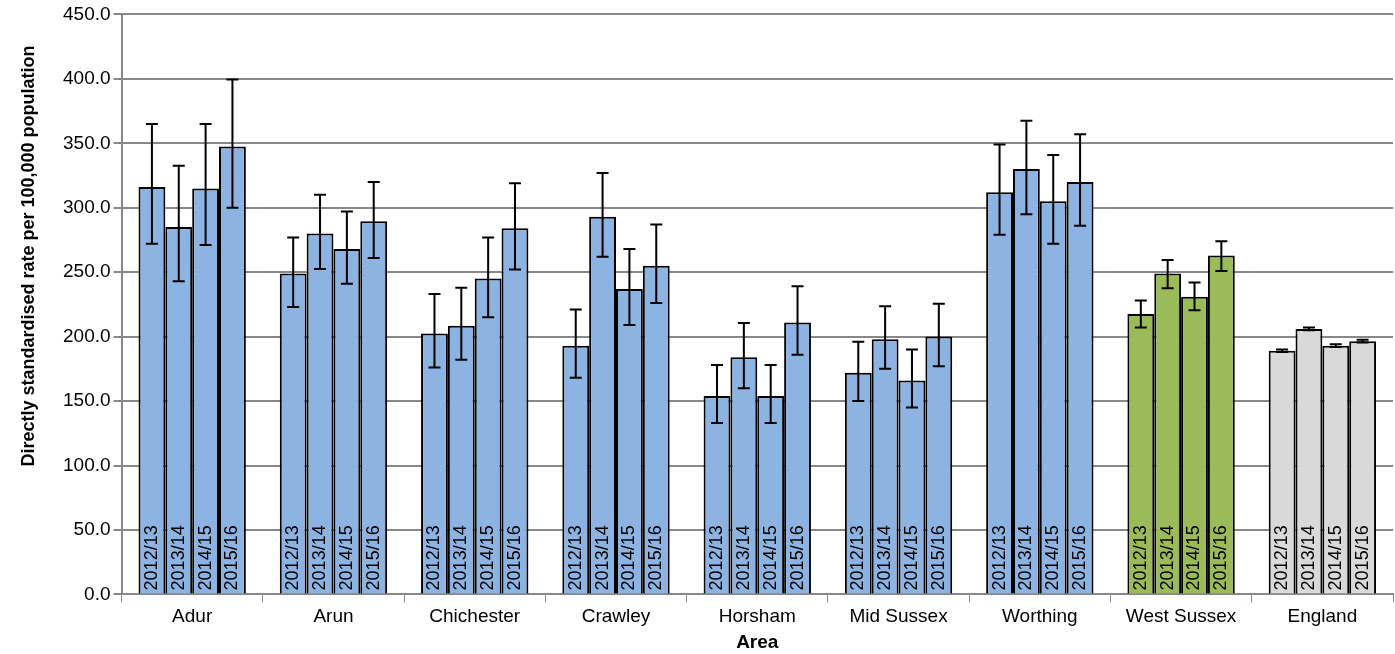 Image resolution: width=1395 pixels, height=654 pixels. Describe the element at coordinates (475, 616) in the screenshot. I see `x-tick-label: Chichester` at that location.